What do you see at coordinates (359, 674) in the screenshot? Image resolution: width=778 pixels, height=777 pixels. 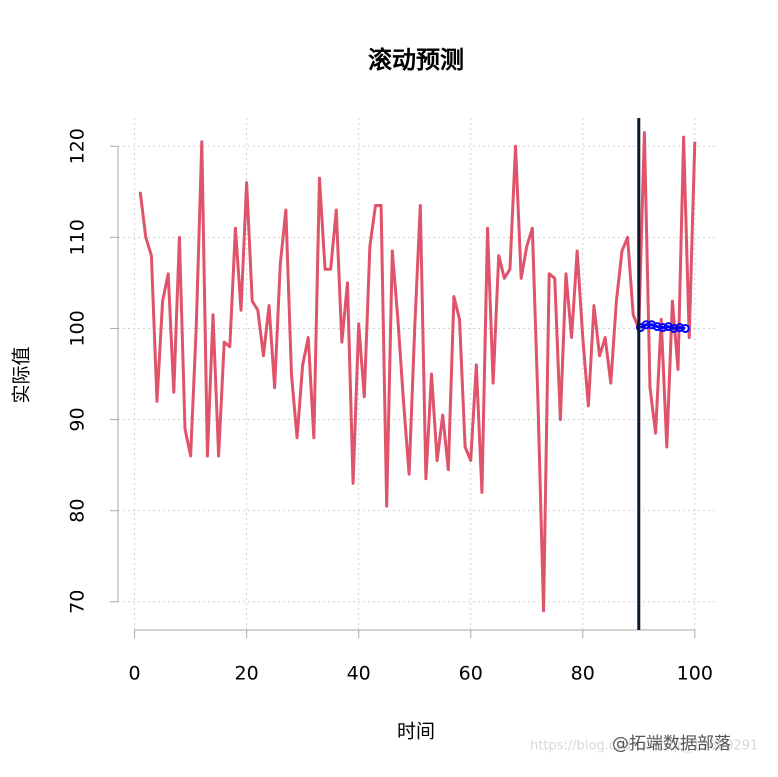 I see `x-tick-label: 40` at bounding box center [359, 674].